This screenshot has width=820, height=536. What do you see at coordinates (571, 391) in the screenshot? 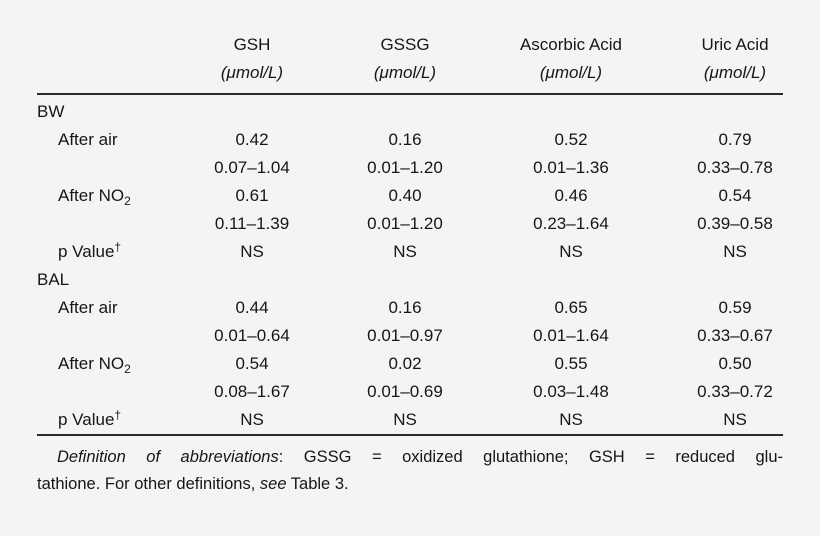
I see `table-cell: 0.03–1.48` at bounding box center [571, 391].